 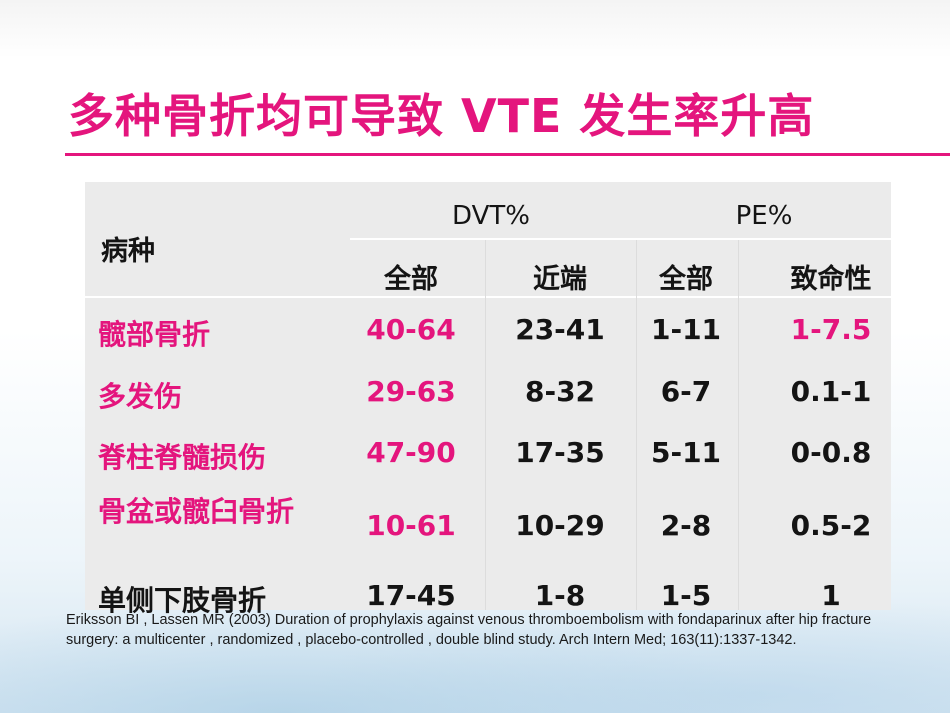 I want to click on table-cell: 1-5, so click(x=686, y=595).